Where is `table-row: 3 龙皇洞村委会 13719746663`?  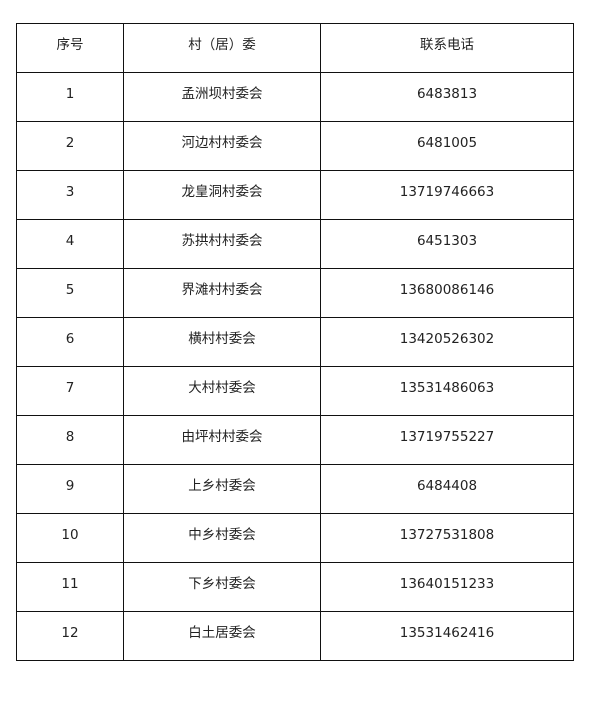 table-row: 3 龙皇洞村委会 13719746663 is located at coordinates (295, 195).